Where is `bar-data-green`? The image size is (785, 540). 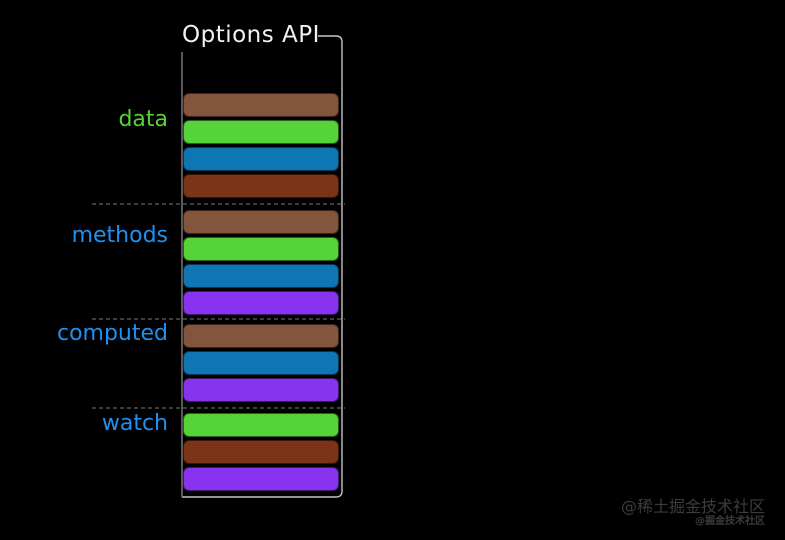
bar-data-green is located at coordinates (261, 132).